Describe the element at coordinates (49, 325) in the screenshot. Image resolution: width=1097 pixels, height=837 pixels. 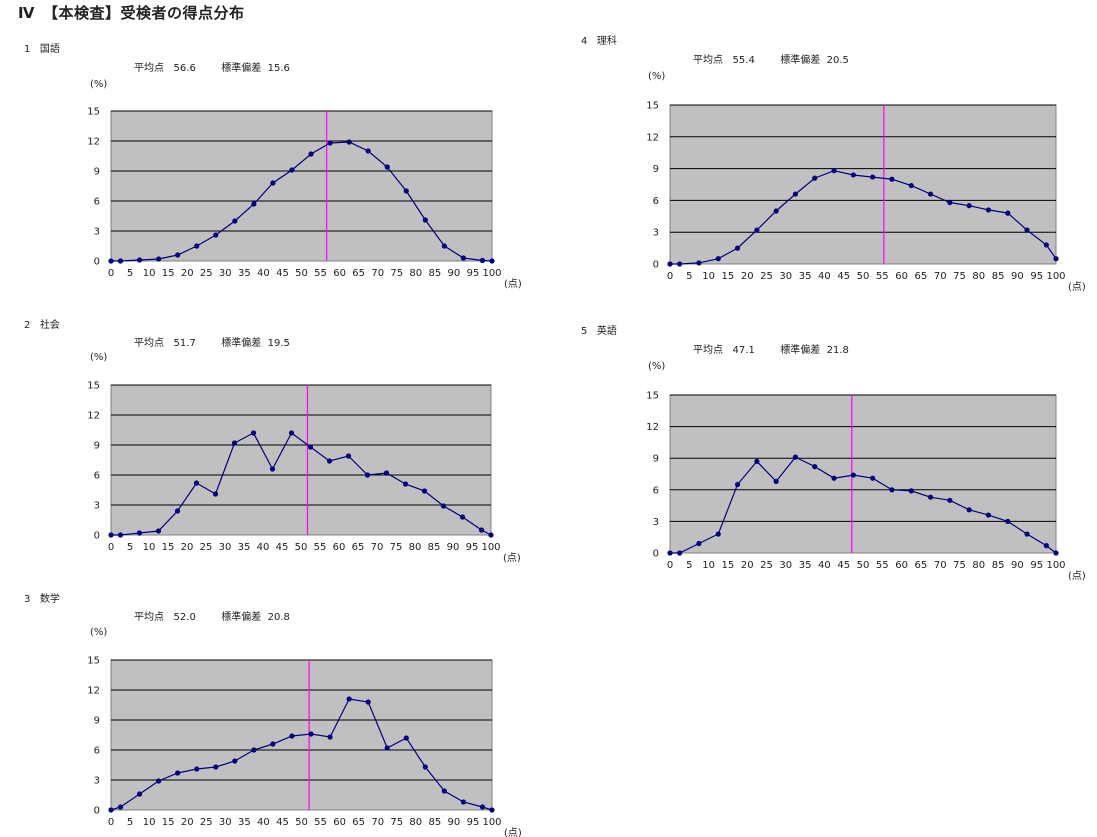
I see `subject-name: 社会` at that location.